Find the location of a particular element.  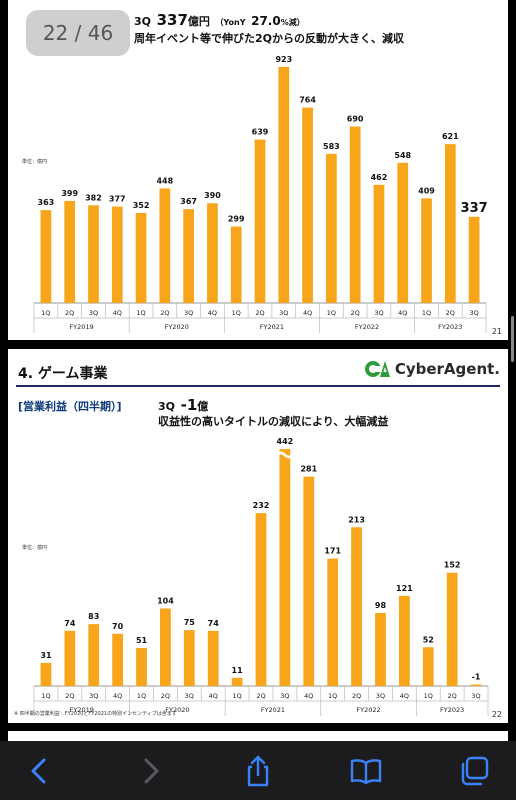

data-label-17: 52 is located at coordinates (428, 639).